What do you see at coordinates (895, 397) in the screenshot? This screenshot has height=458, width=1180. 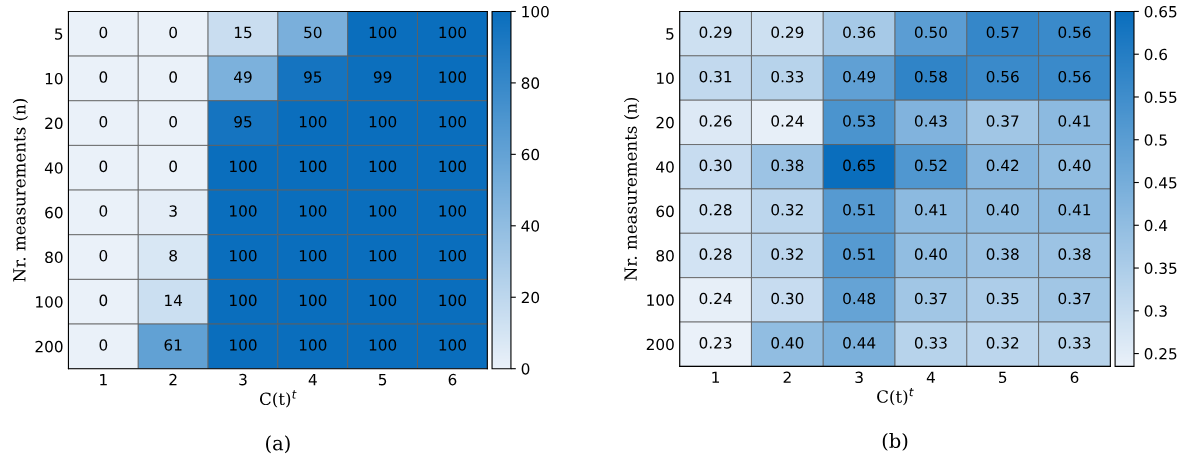 I see `x-axis-title: C(t)$^{t}$` at bounding box center [895, 397].